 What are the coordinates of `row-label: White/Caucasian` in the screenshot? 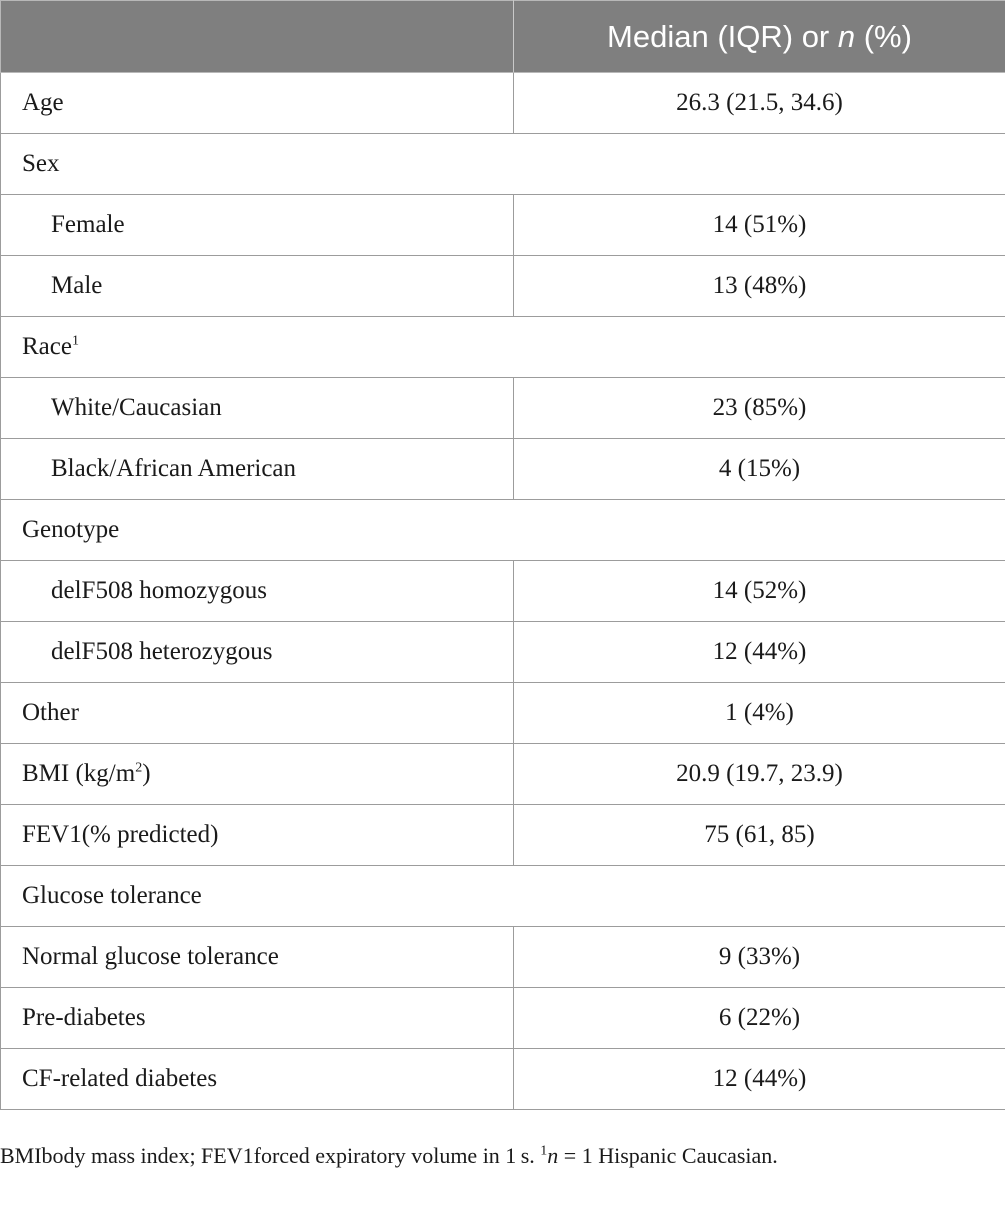 It's located at (257, 408).